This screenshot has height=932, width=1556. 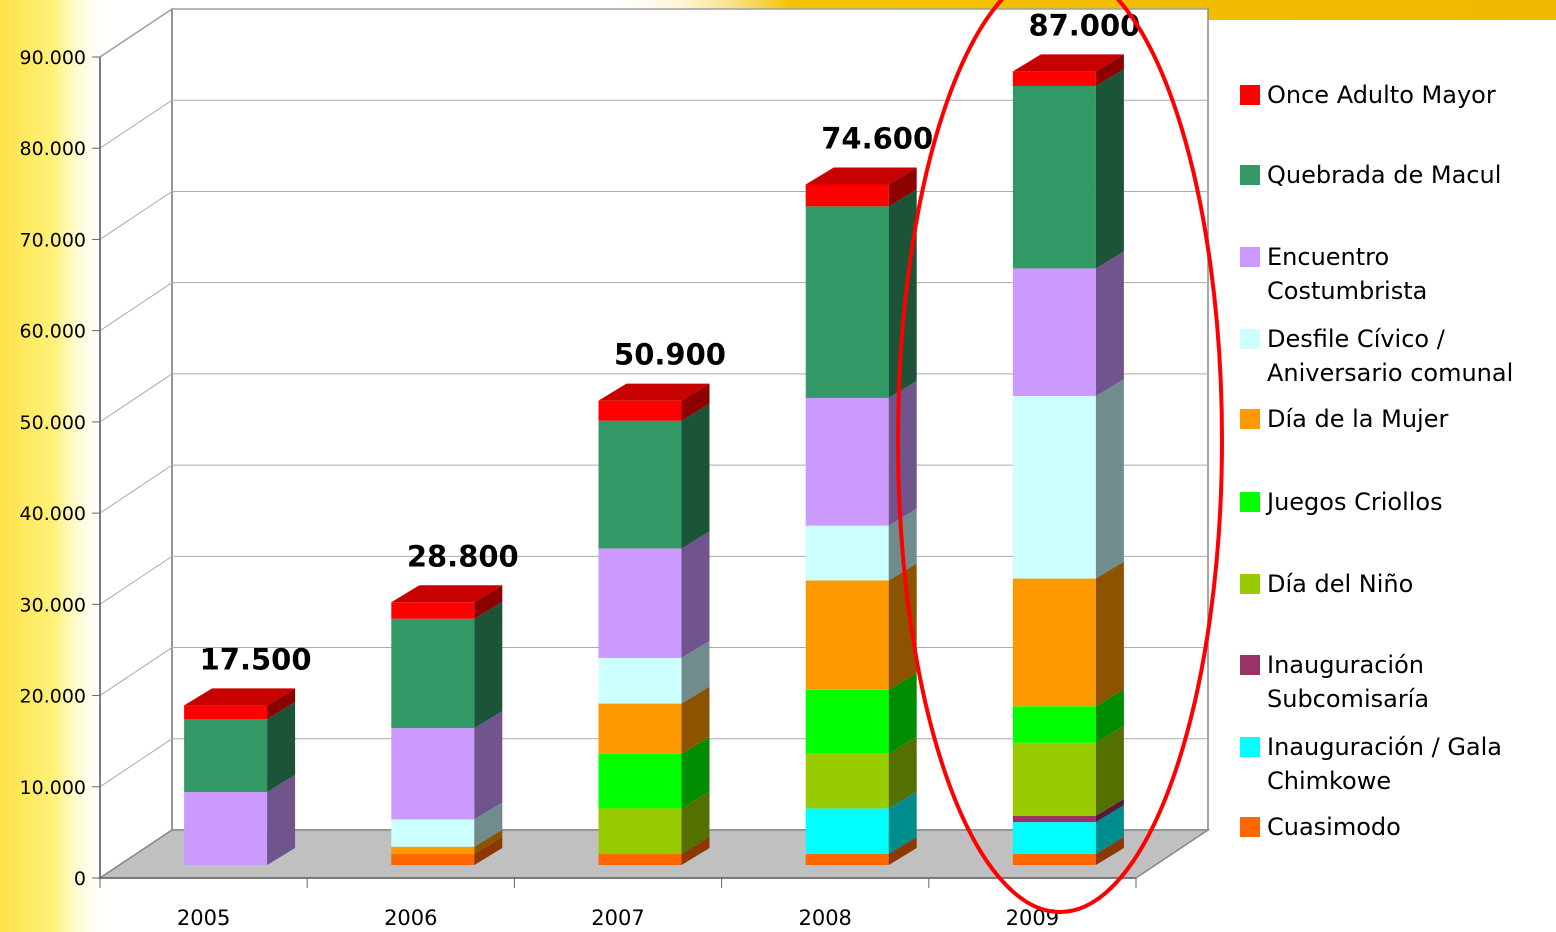 What do you see at coordinates (1084, 25) in the screenshot?
I see `total-label: 87.000` at bounding box center [1084, 25].